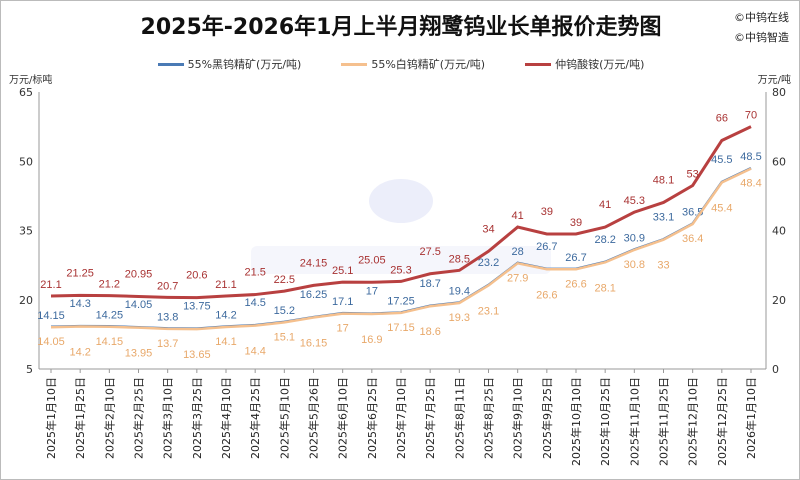 This screenshot has width=800, height=480. Describe the element at coordinates (139, 354) in the screenshot. I see `data-label: 13.95` at that location.